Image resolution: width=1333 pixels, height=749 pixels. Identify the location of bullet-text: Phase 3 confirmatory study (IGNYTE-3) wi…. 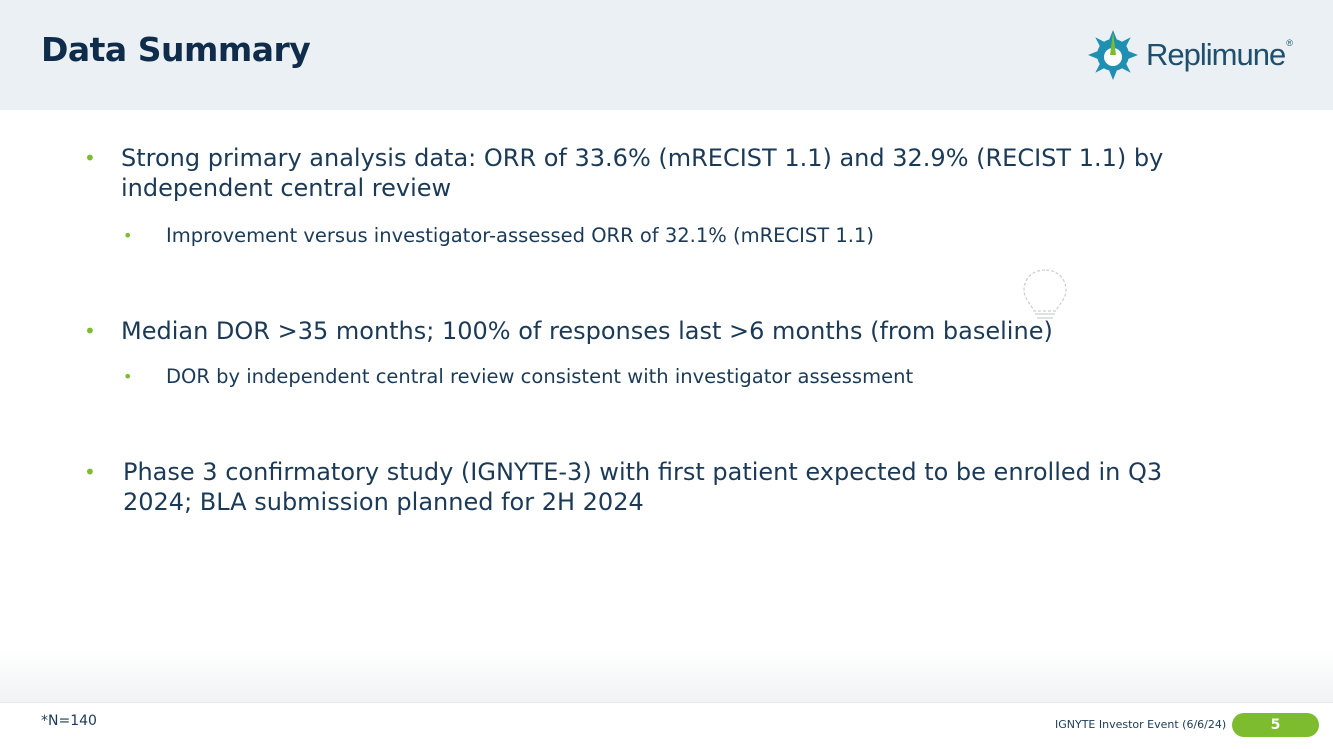
(643, 487).